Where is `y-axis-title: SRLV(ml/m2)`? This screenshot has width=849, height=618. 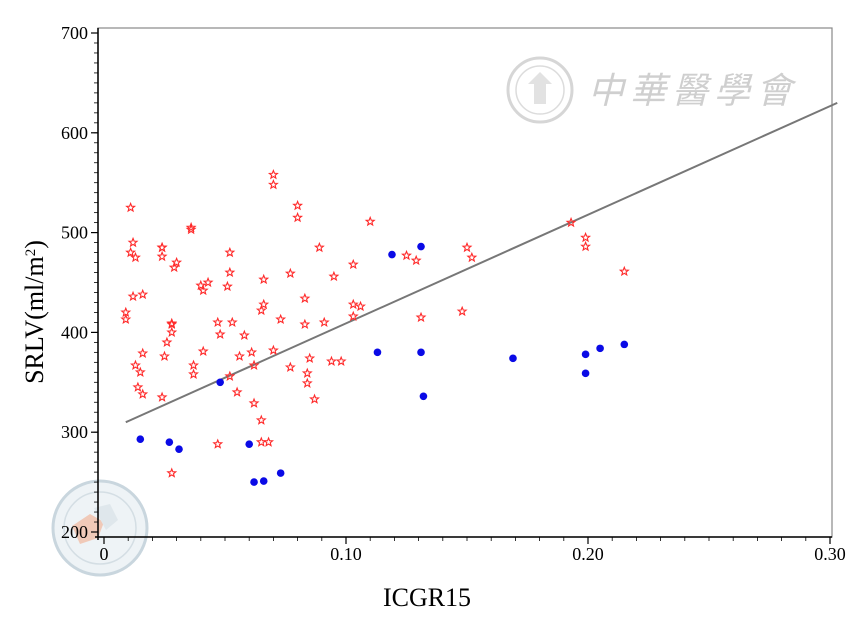
y-axis-title: SRLV(ml/m2) is located at coordinates (34, 312).